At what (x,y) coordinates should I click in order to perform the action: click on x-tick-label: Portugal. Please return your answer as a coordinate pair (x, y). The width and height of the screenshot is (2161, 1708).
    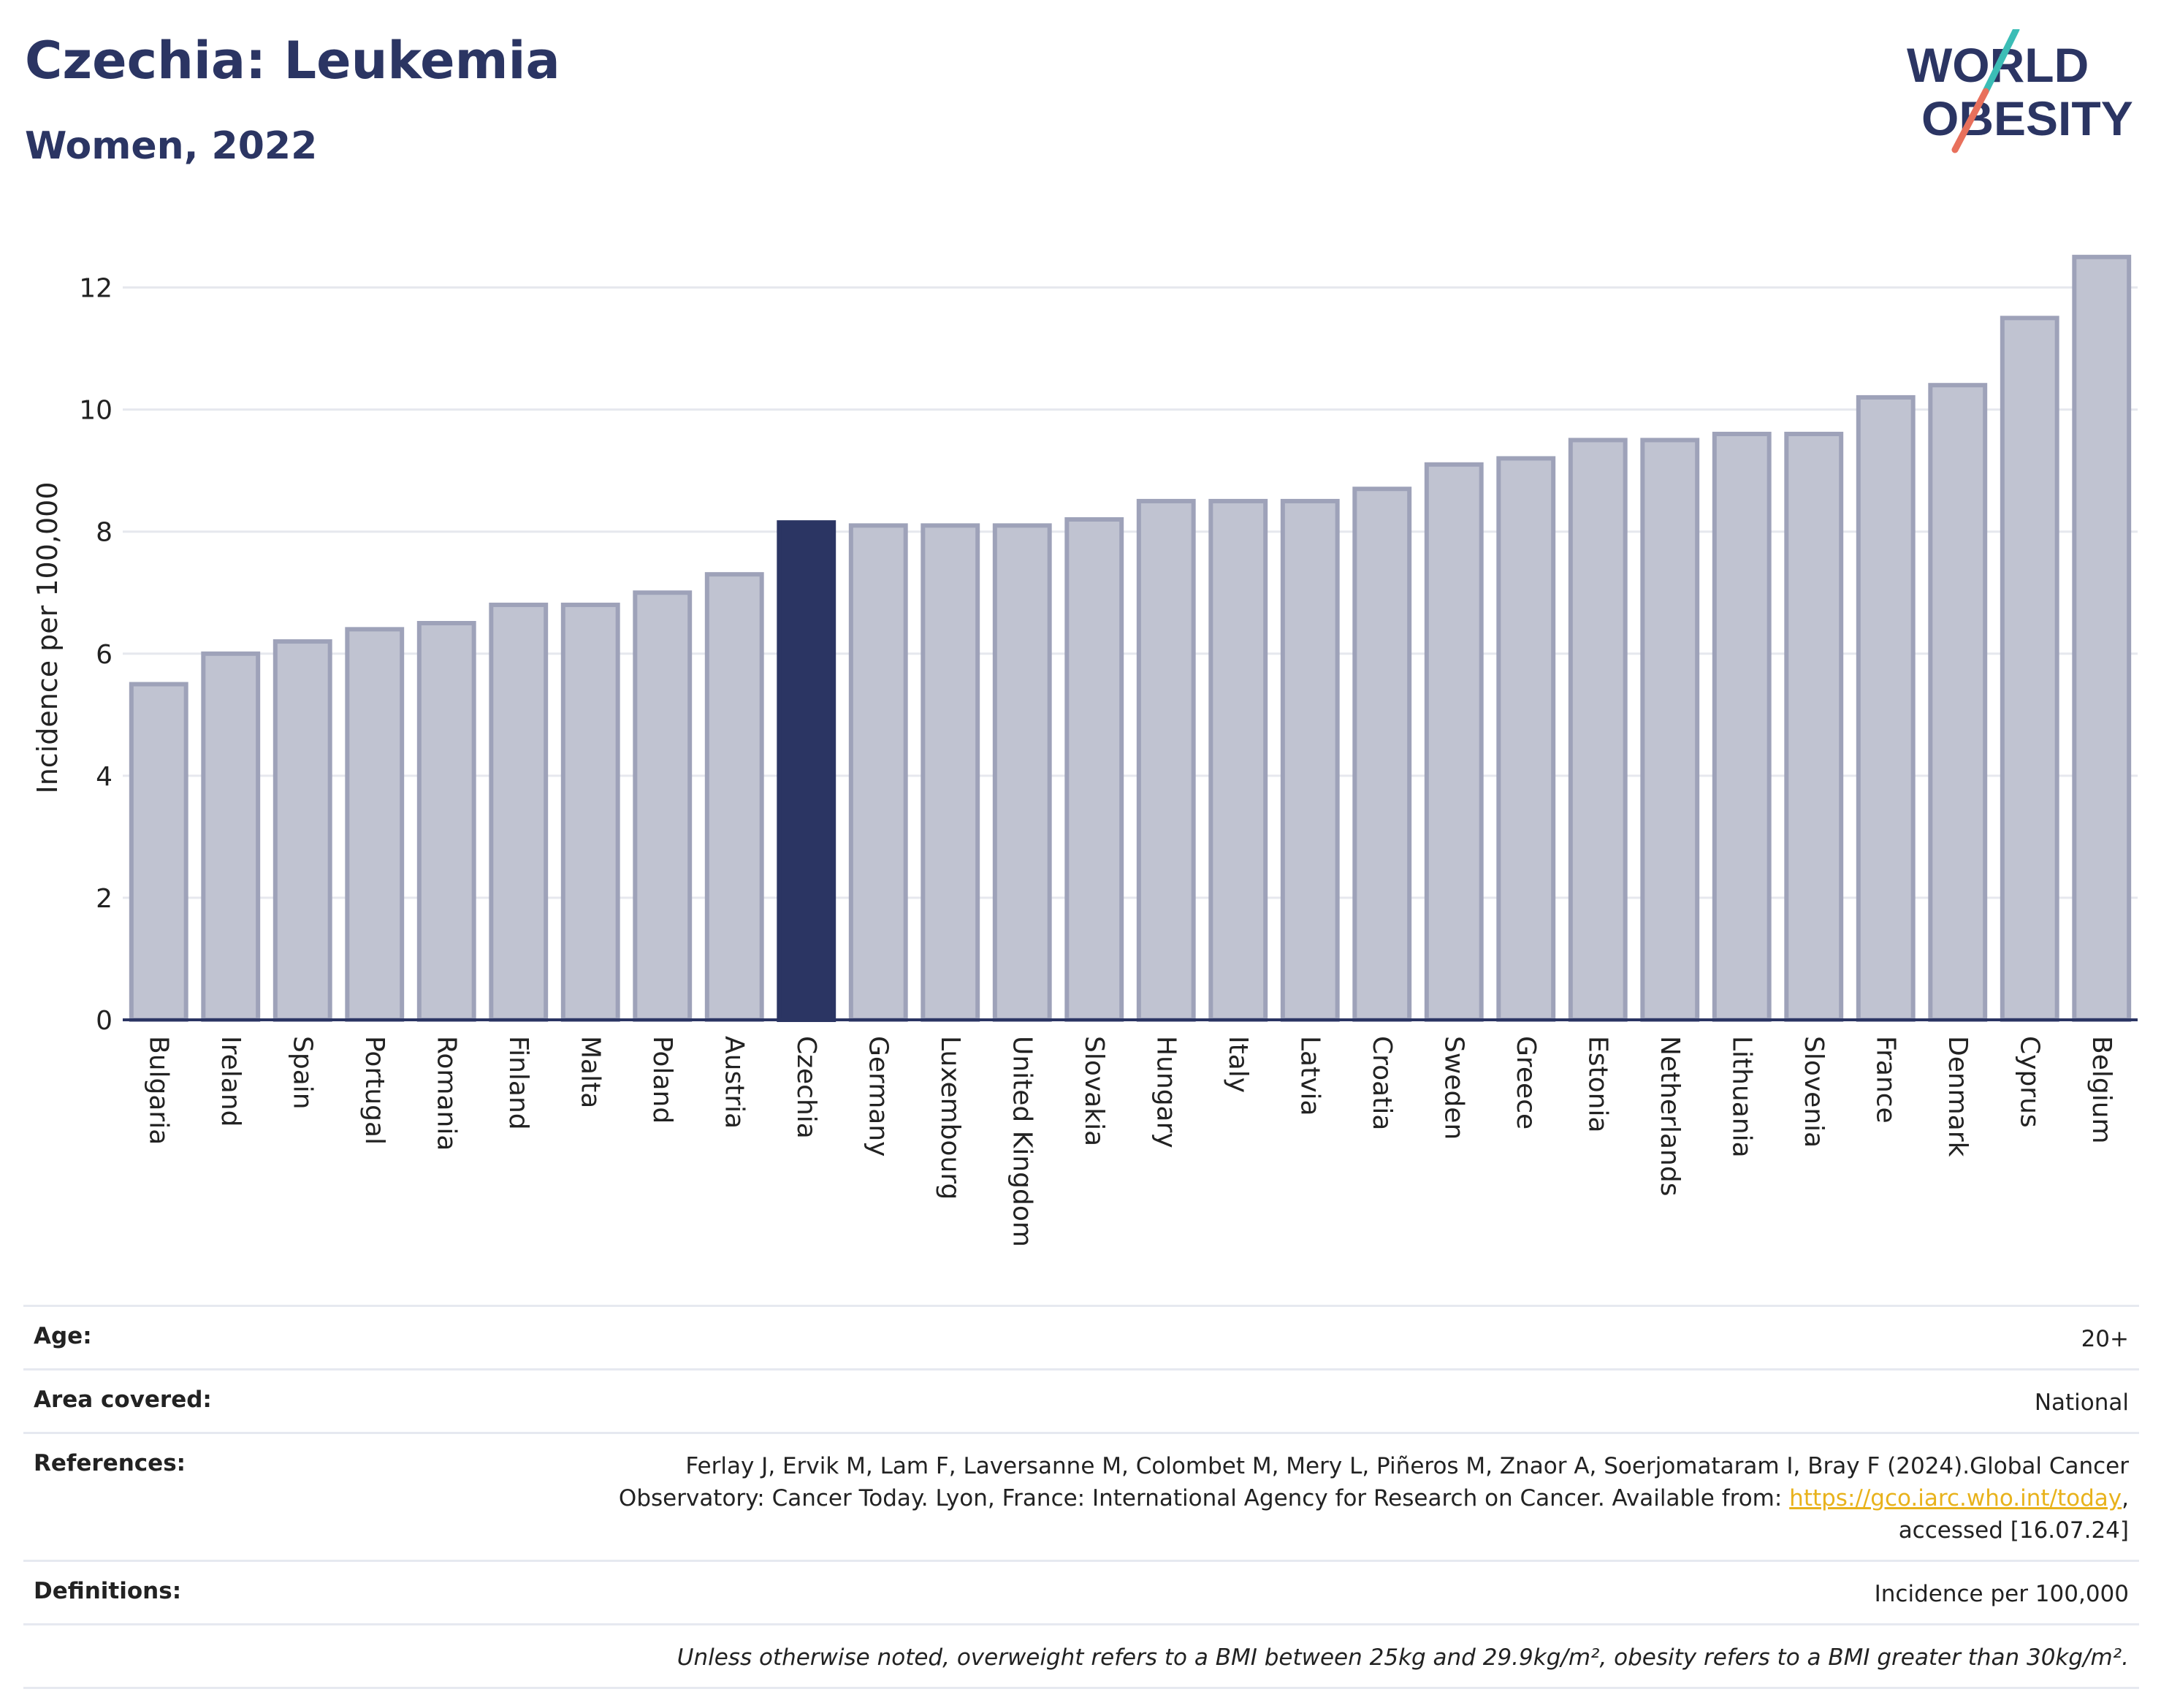
    Looking at the image, I should click on (374, 1091).